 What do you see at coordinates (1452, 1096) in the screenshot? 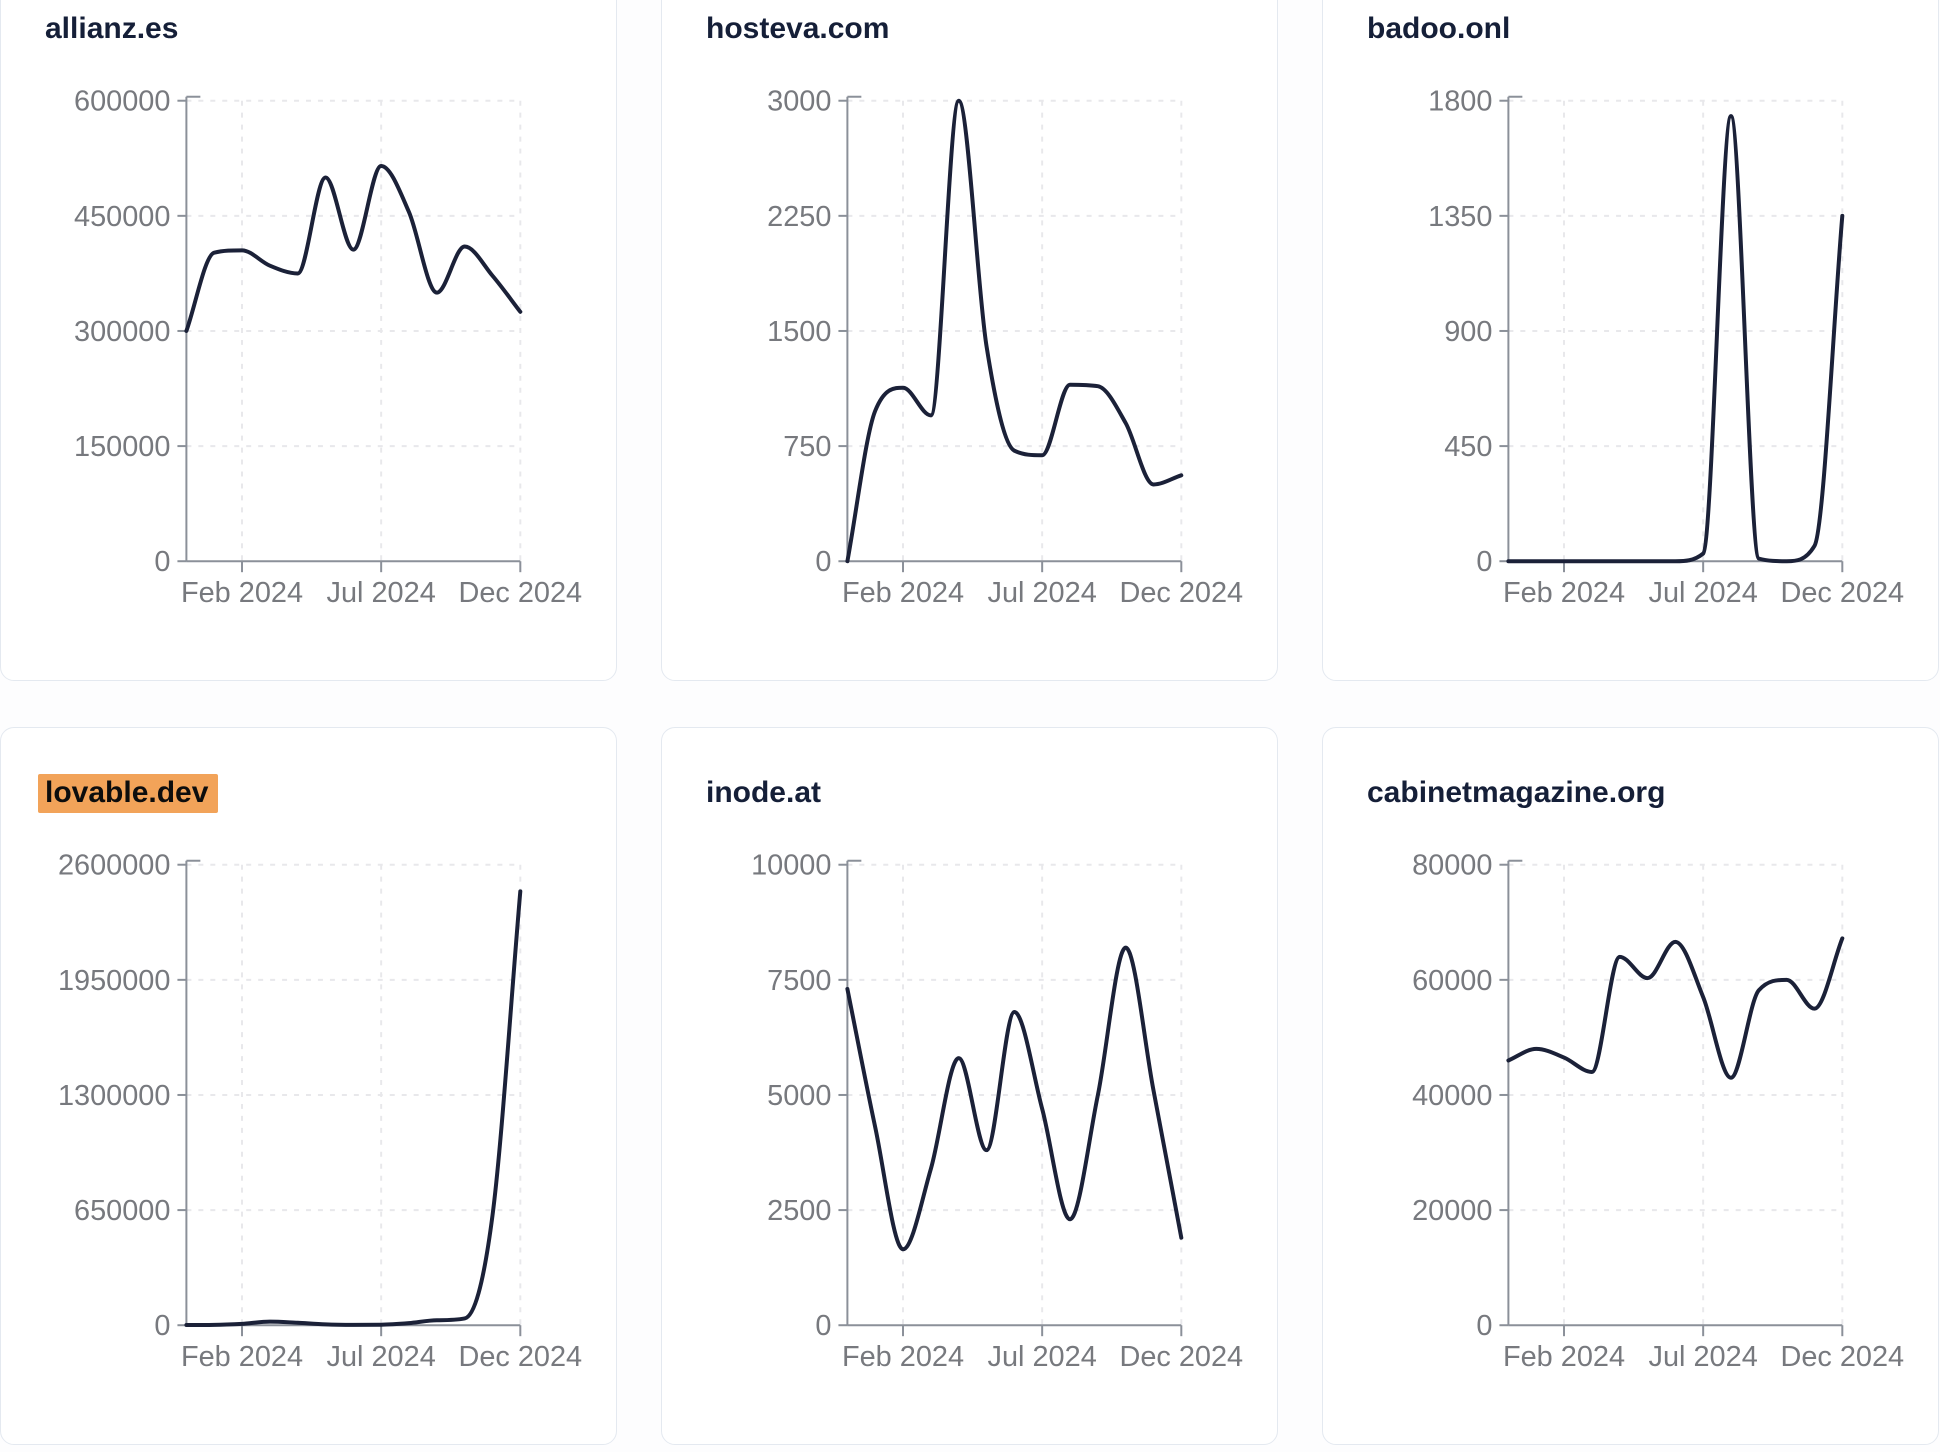
I see `svg-text: 40000` at bounding box center [1452, 1096].